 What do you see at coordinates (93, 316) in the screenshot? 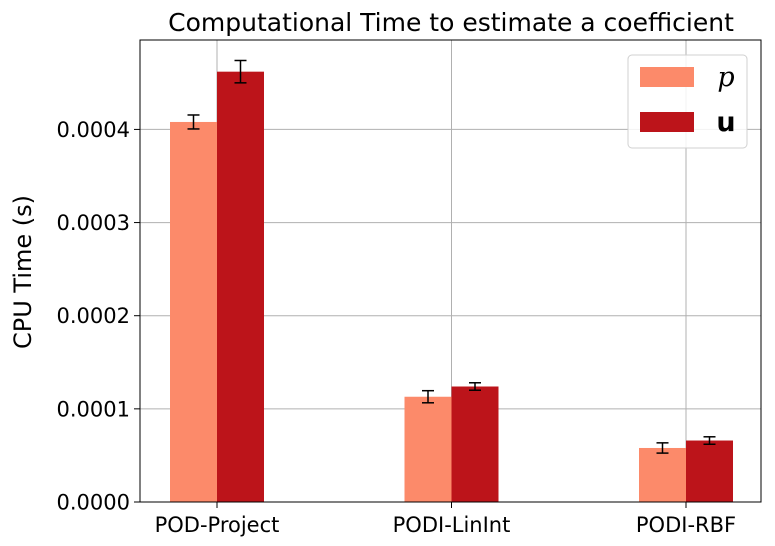
I see `y-tick-label: 0.0002` at bounding box center [93, 316].